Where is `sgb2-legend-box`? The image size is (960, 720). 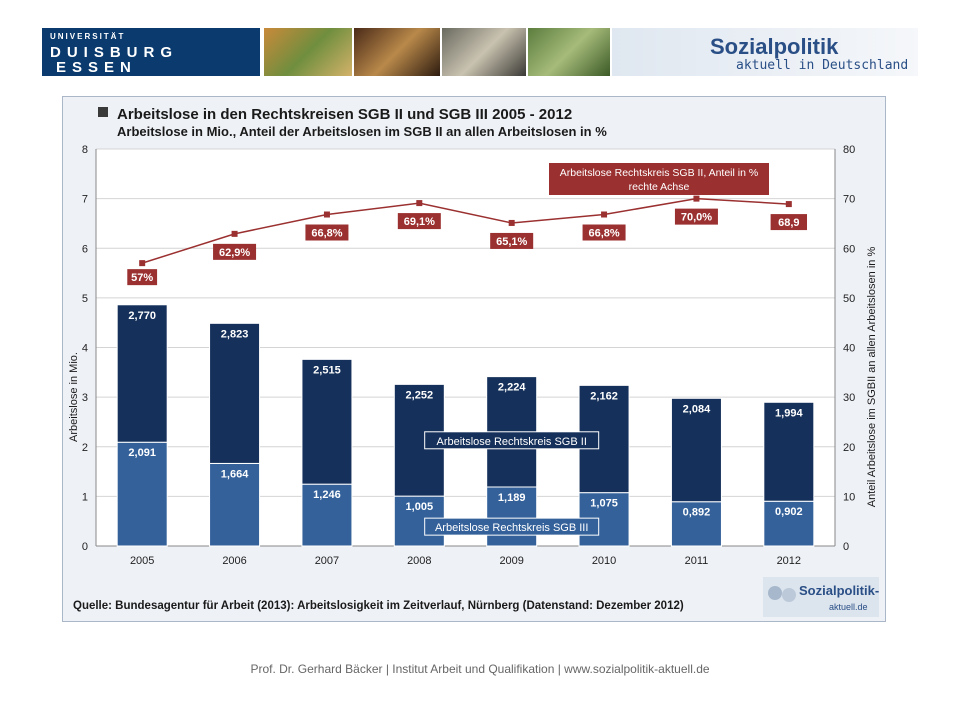
sgb2-legend-box is located at coordinates (512, 440).